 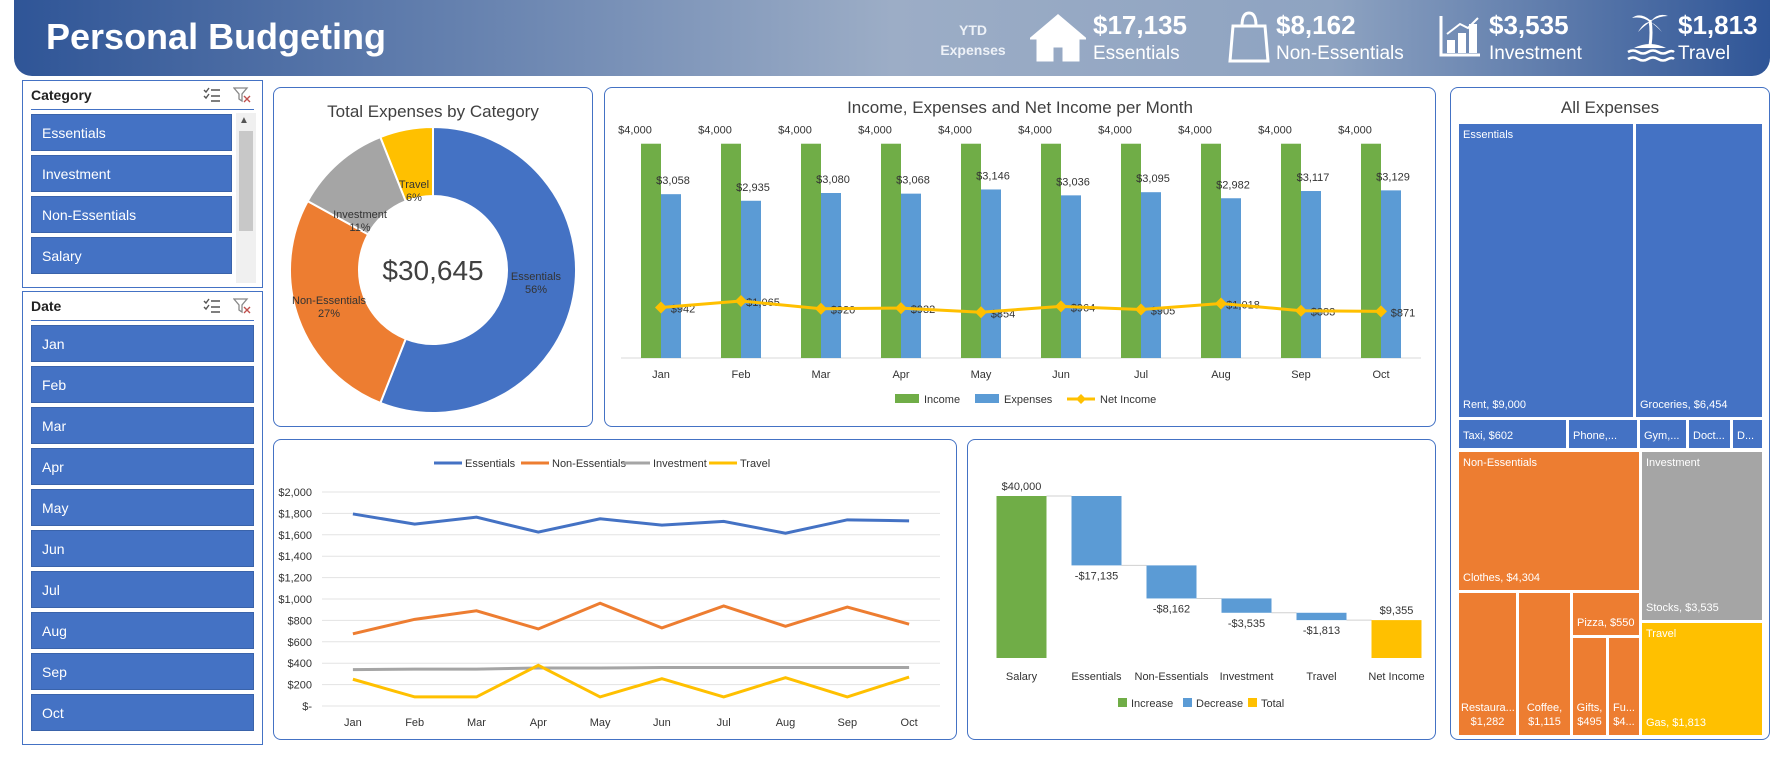 What do you see at coordinates (661, 375) in the screenshot?
I see `monthly-x-tick: Jan` at bounding box center [661, 375].